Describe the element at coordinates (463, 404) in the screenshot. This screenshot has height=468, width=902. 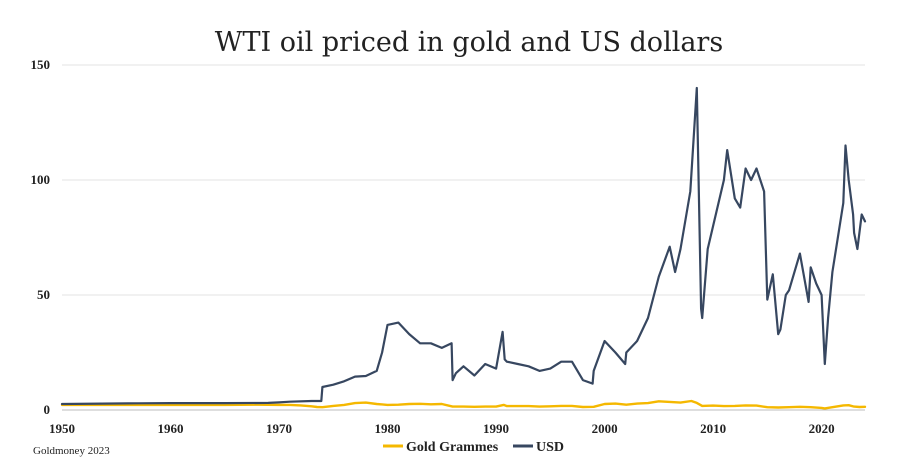
I see `series-line-gold-grammes` at that location.